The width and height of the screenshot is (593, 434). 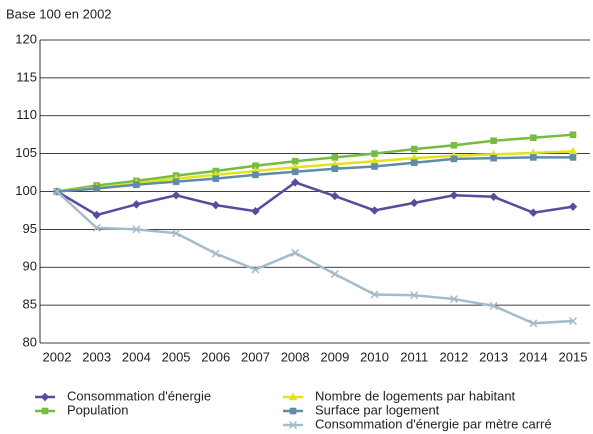 What do you see at coordinates (573, 356) in the screenshot?
I see `x-tick-label: 2015` at bounding box center [573, 356].